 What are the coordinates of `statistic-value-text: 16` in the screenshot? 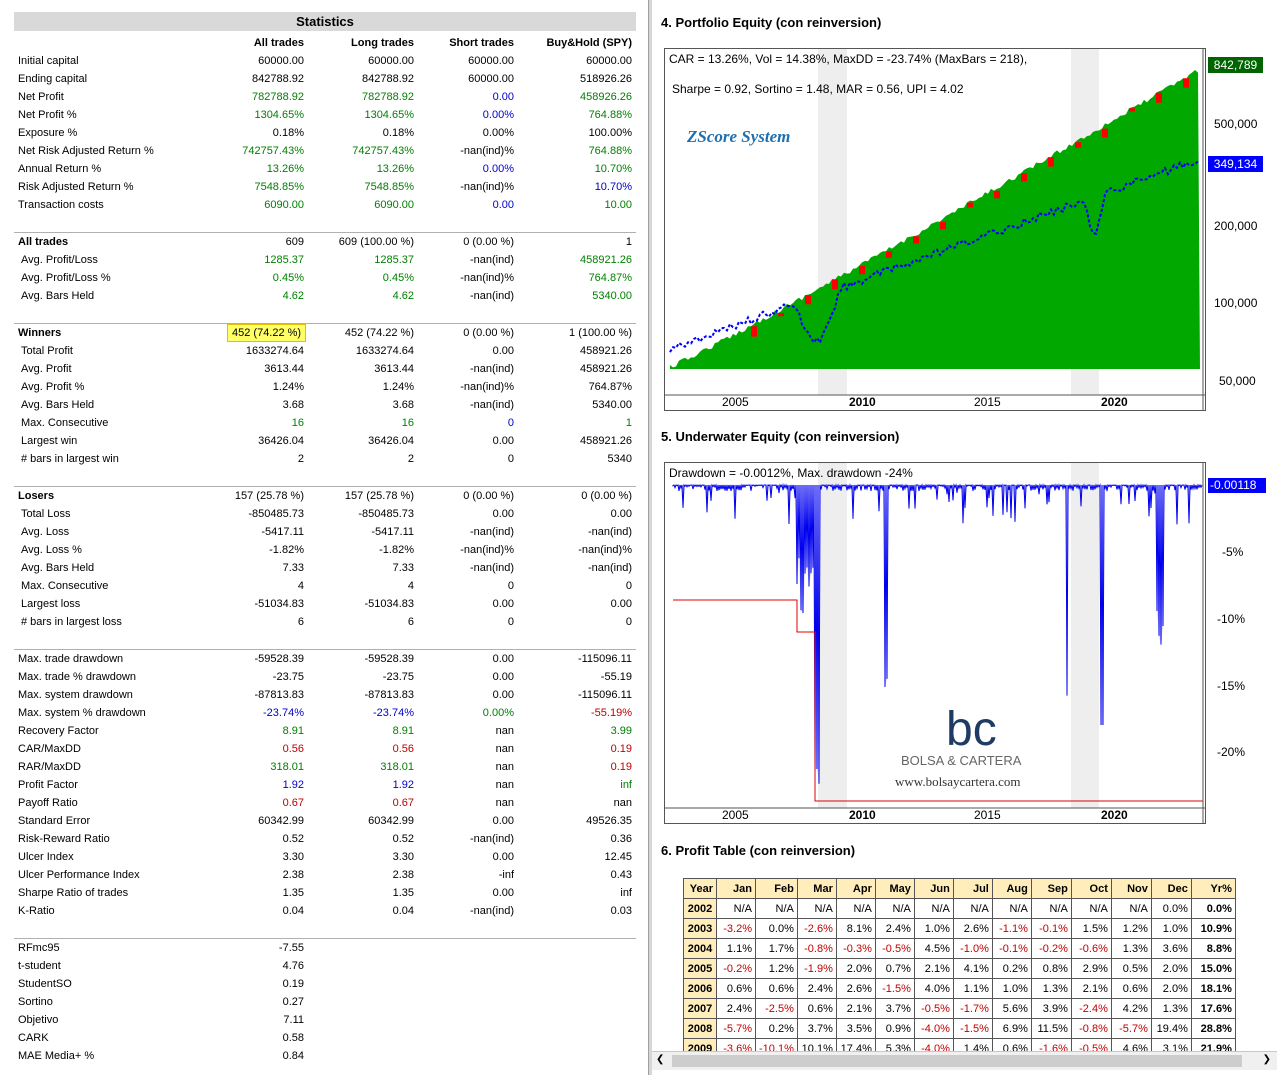 It's located at (407, 423).